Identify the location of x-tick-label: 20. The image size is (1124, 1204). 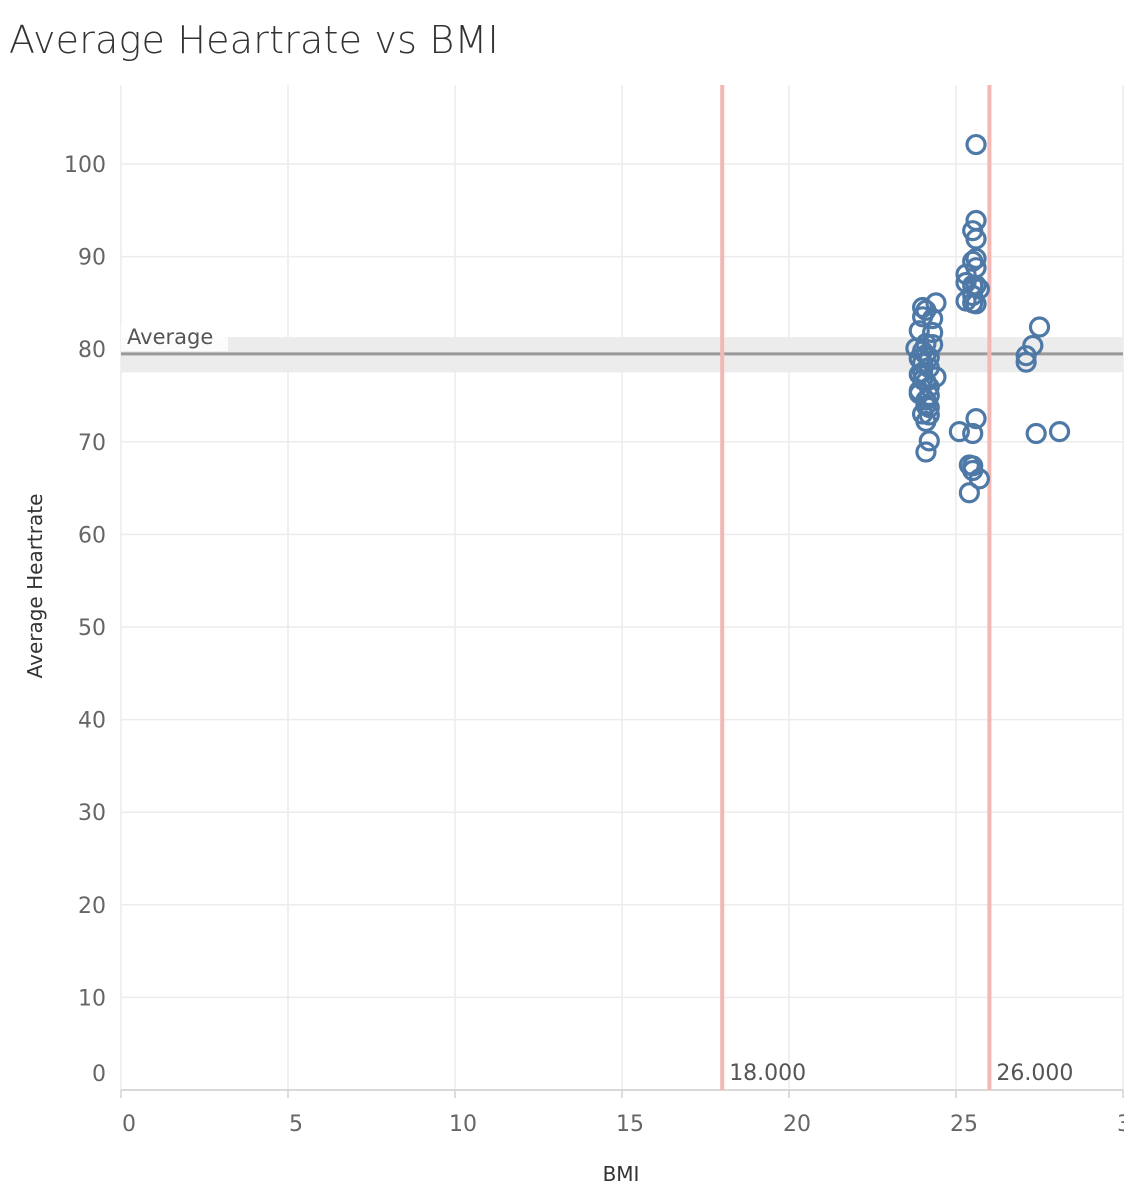
(797, 1124).